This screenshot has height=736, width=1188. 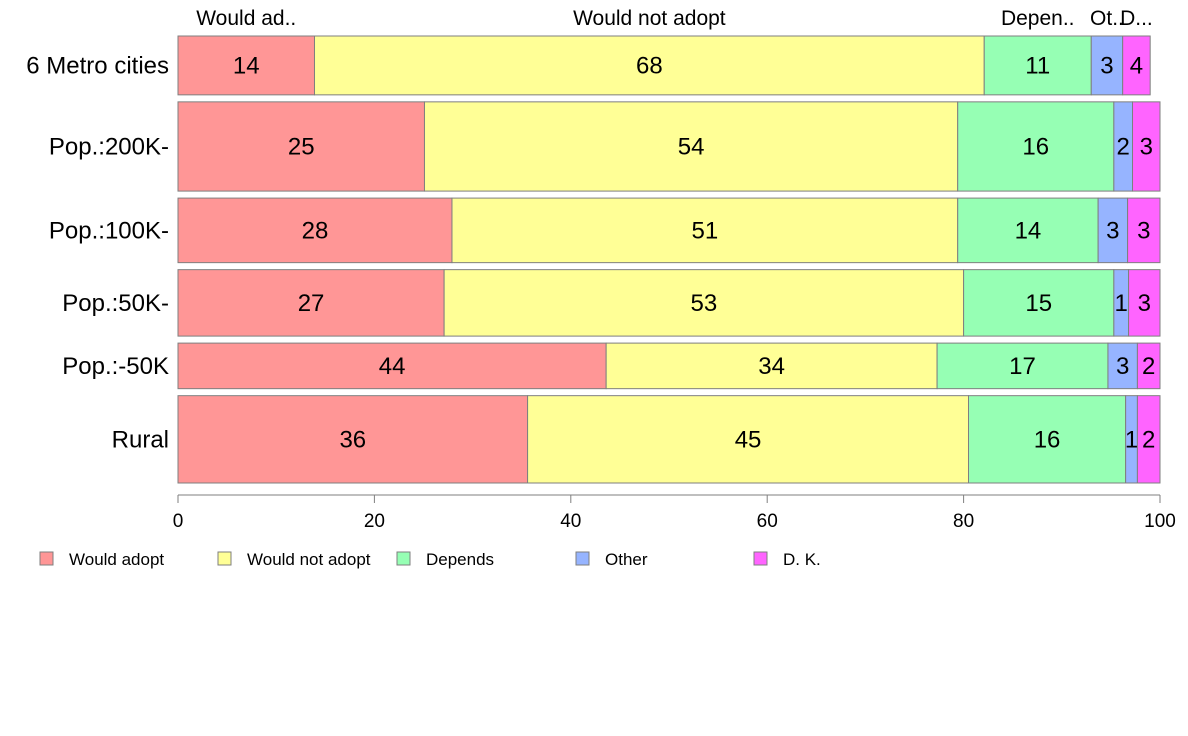 What do you see at coordinates (115, 303) in the screenshot?
I see `category-label-pop-50k: Pop.:50K-` at bounding box center [115, 303].